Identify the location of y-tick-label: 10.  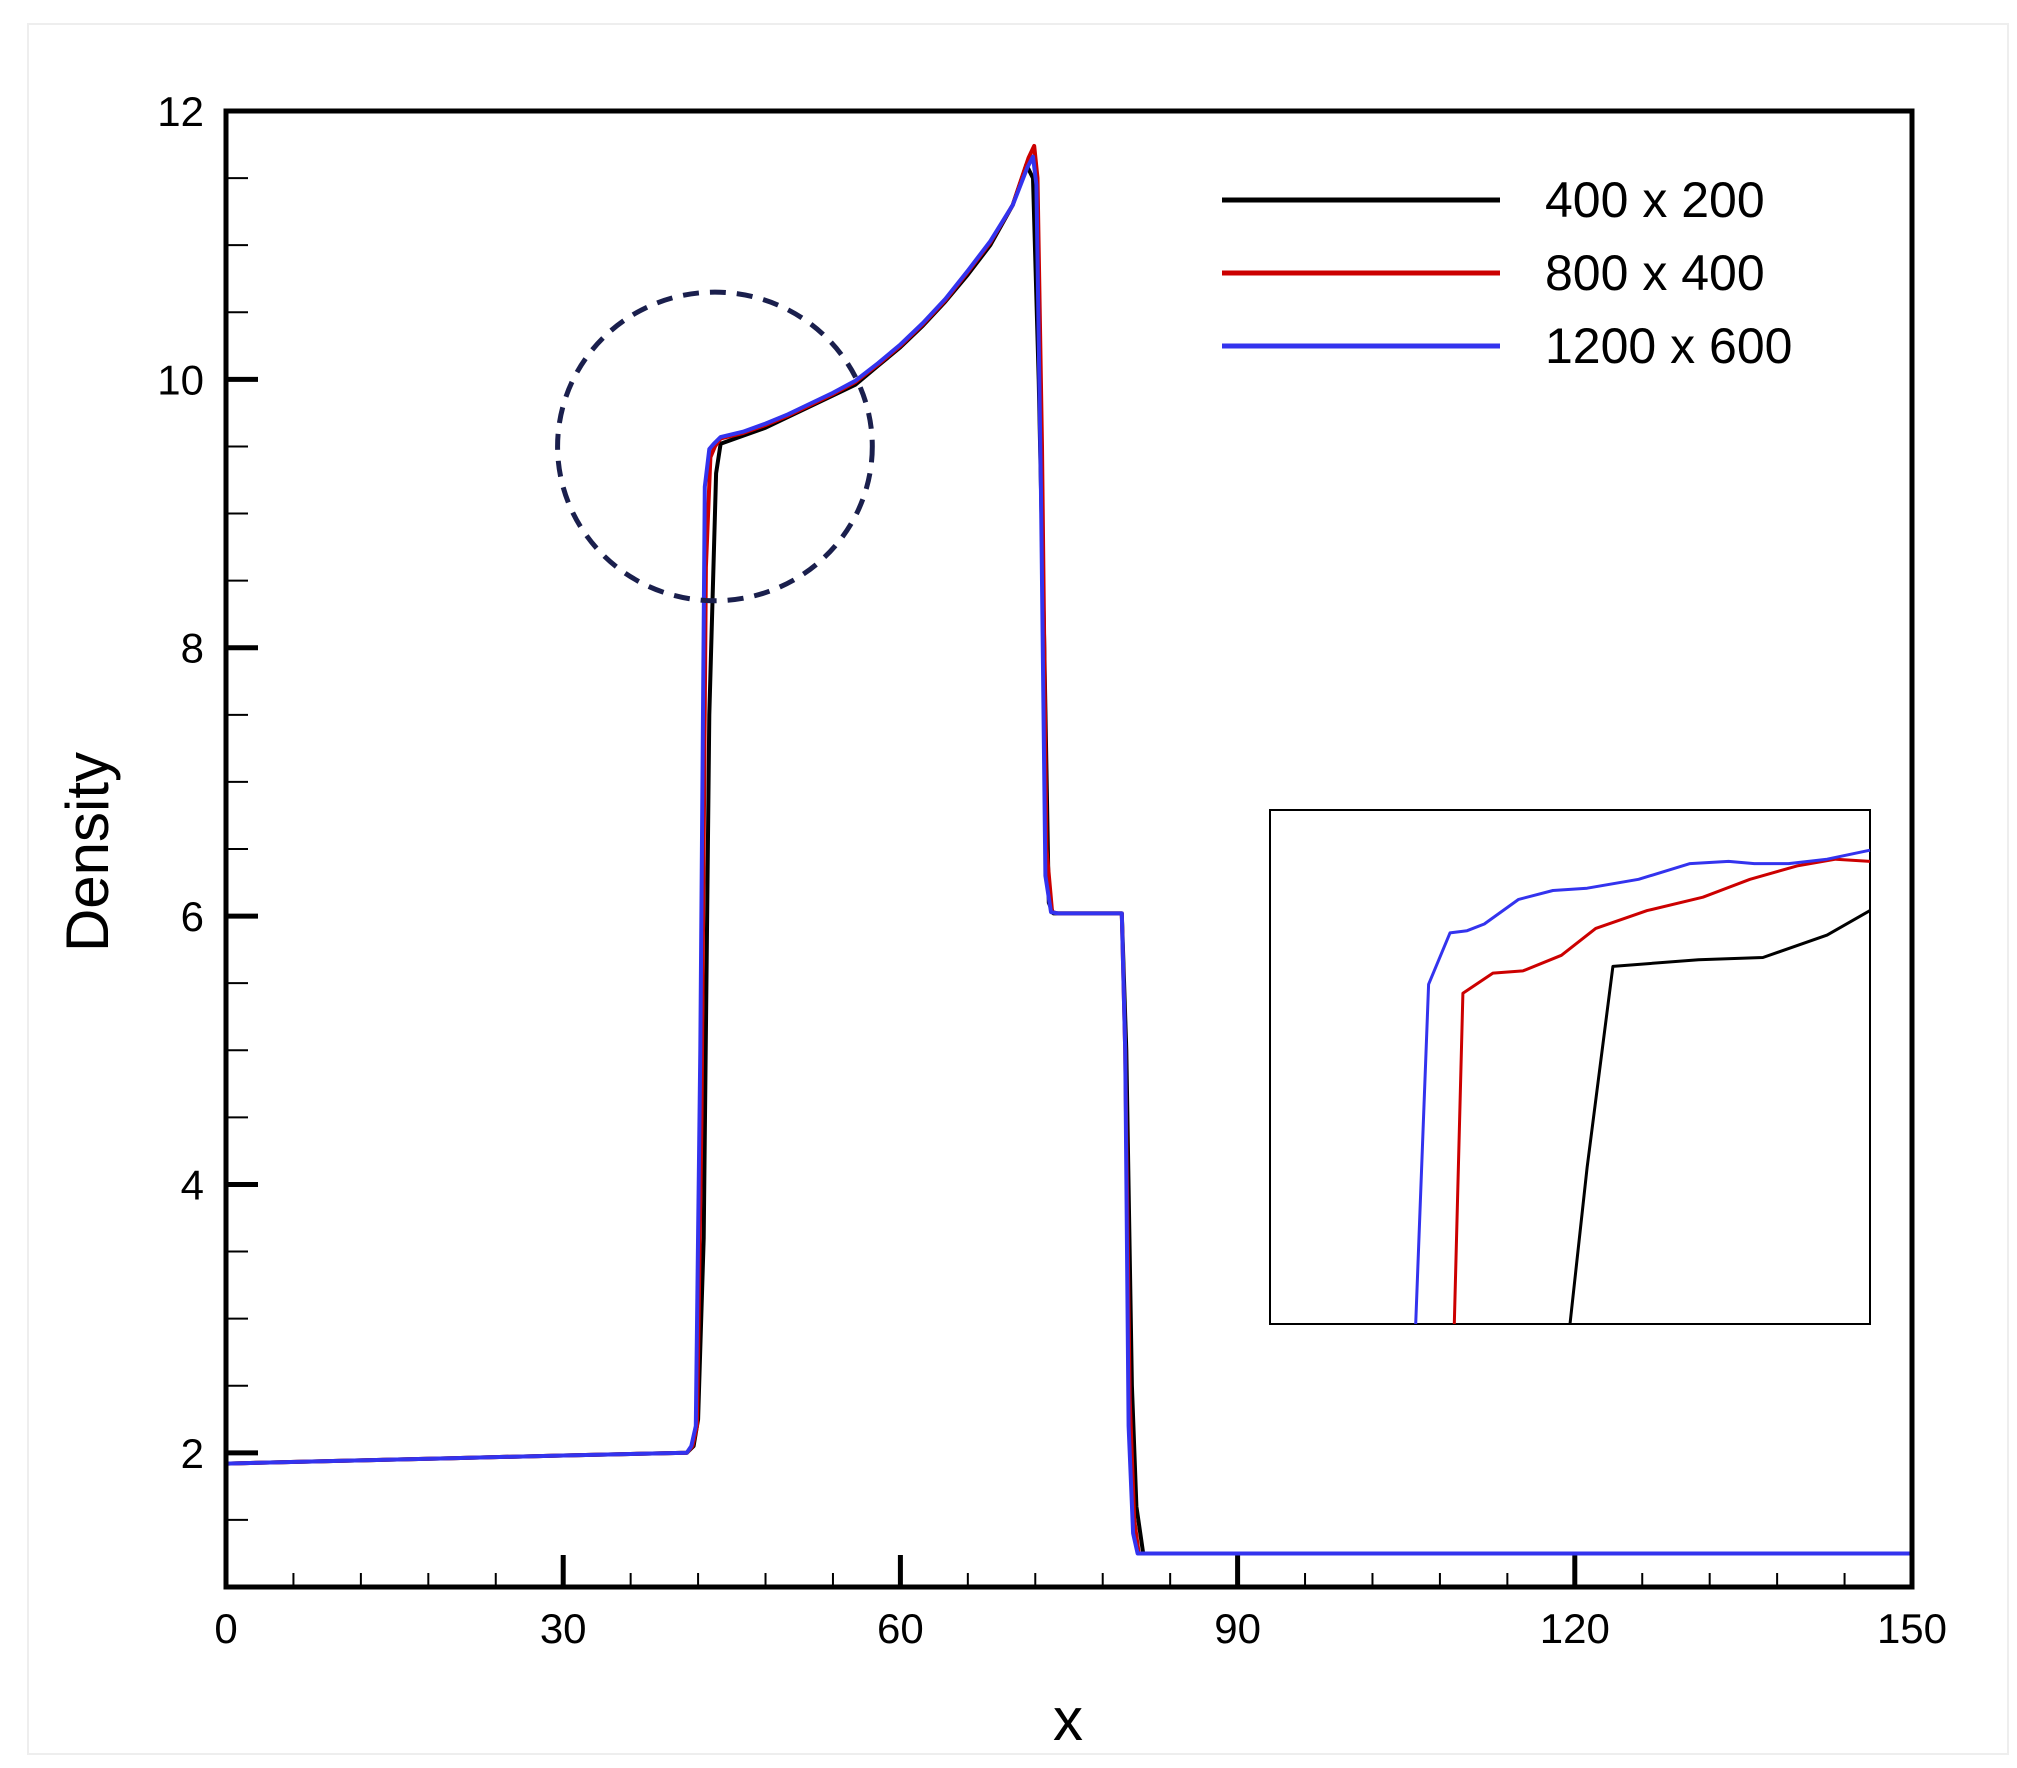
(180, 379).